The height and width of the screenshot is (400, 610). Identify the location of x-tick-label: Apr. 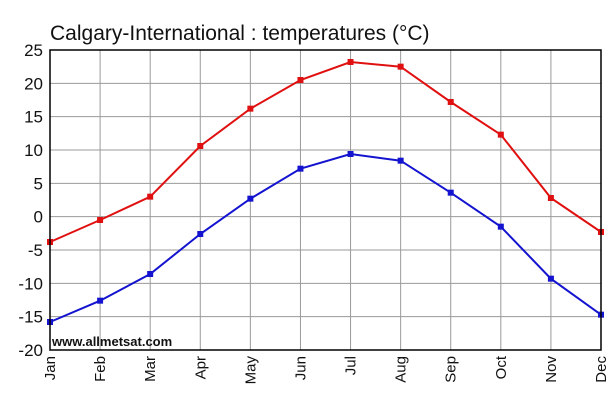
(200, 367).